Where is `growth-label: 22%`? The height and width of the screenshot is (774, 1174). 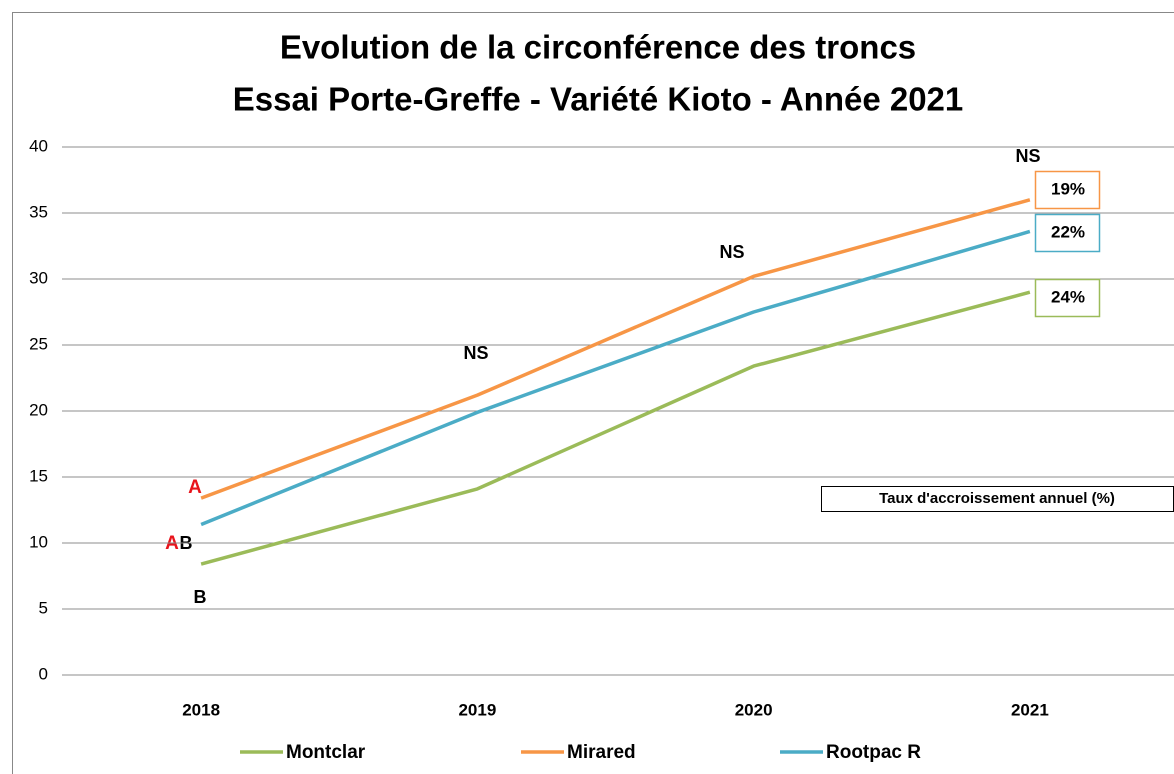 growth-label: 22% is located at coordinates (1068, 231).